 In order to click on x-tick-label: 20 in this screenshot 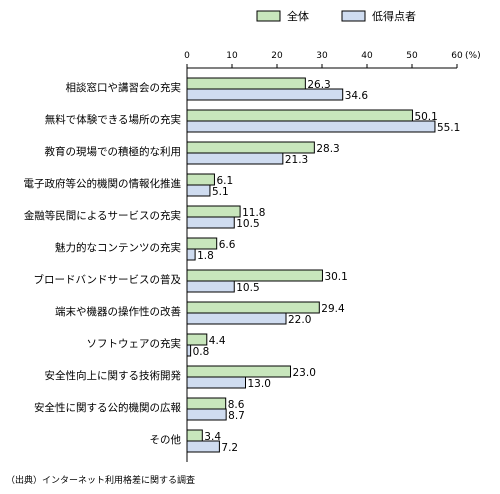, I will do `click(277, 56)`.